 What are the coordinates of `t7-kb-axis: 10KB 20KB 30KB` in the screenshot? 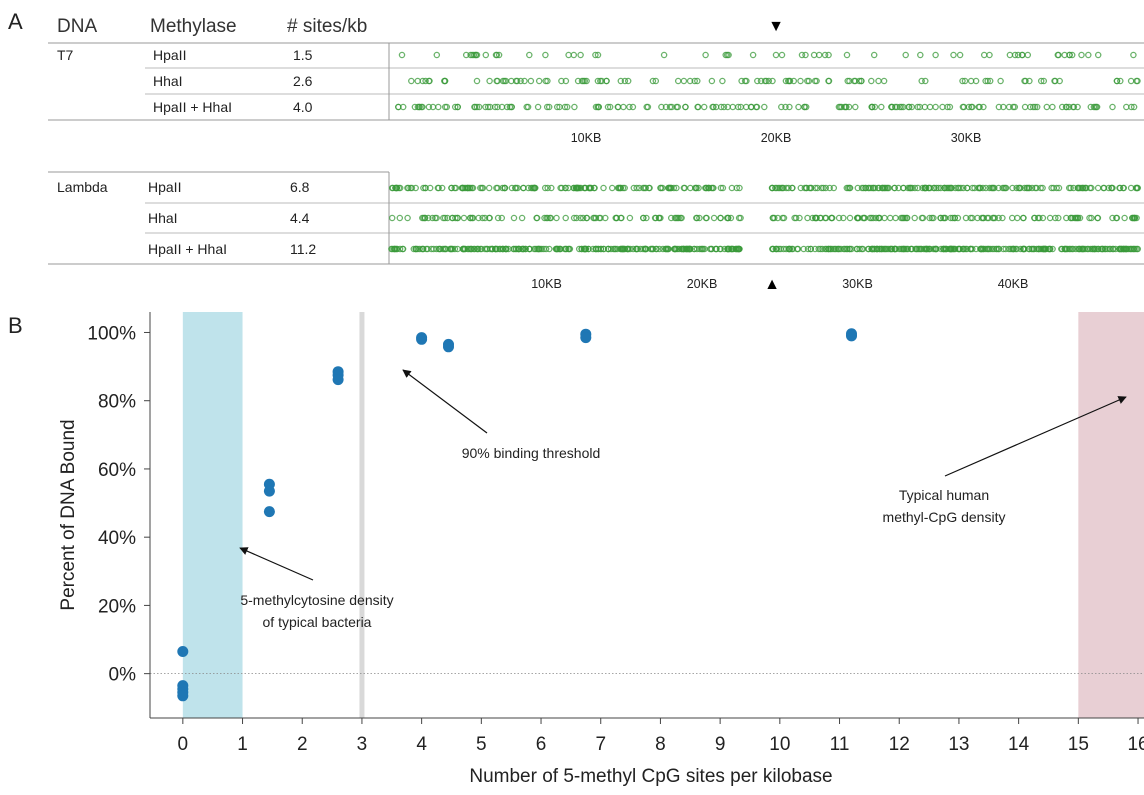 It's located at (776, 138).